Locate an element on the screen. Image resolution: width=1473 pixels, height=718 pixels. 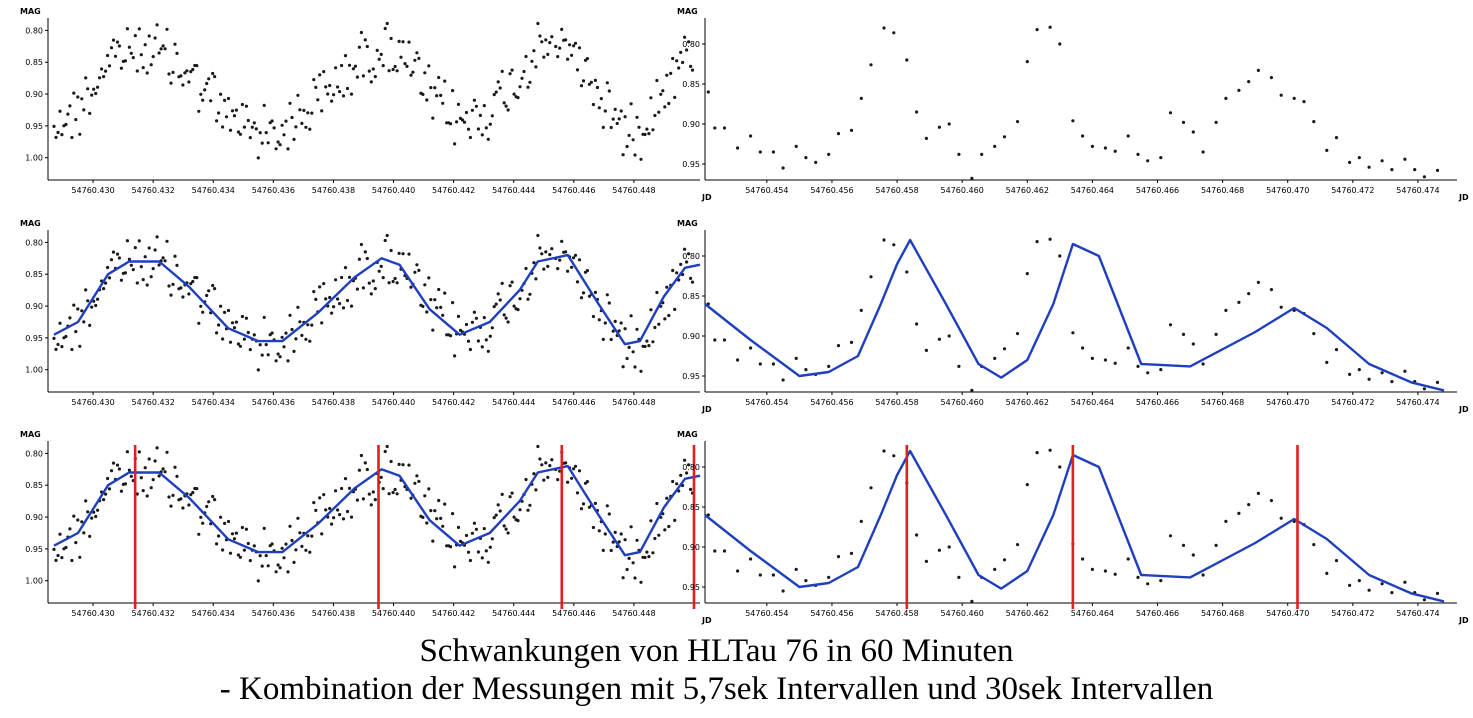
y-tick-label: 1.00 is located at coordinates (34, 581).